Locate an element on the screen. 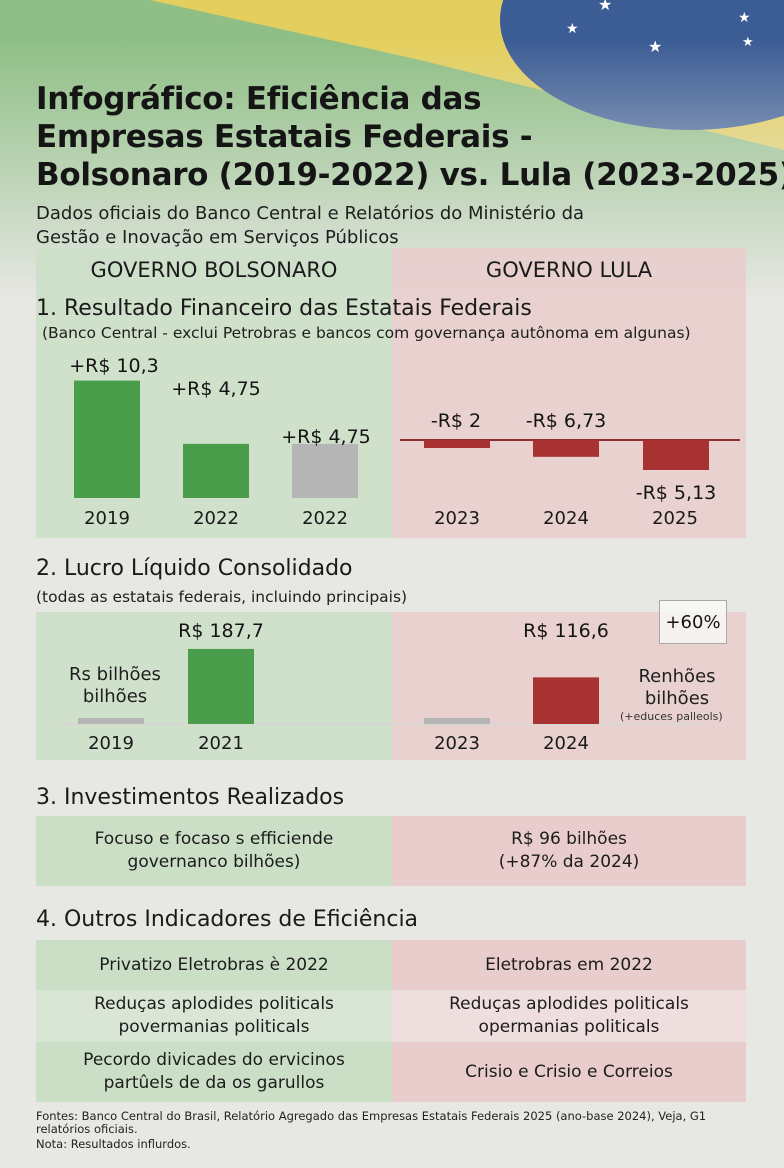  financial-result-chart is located at coordinates (407, 439).